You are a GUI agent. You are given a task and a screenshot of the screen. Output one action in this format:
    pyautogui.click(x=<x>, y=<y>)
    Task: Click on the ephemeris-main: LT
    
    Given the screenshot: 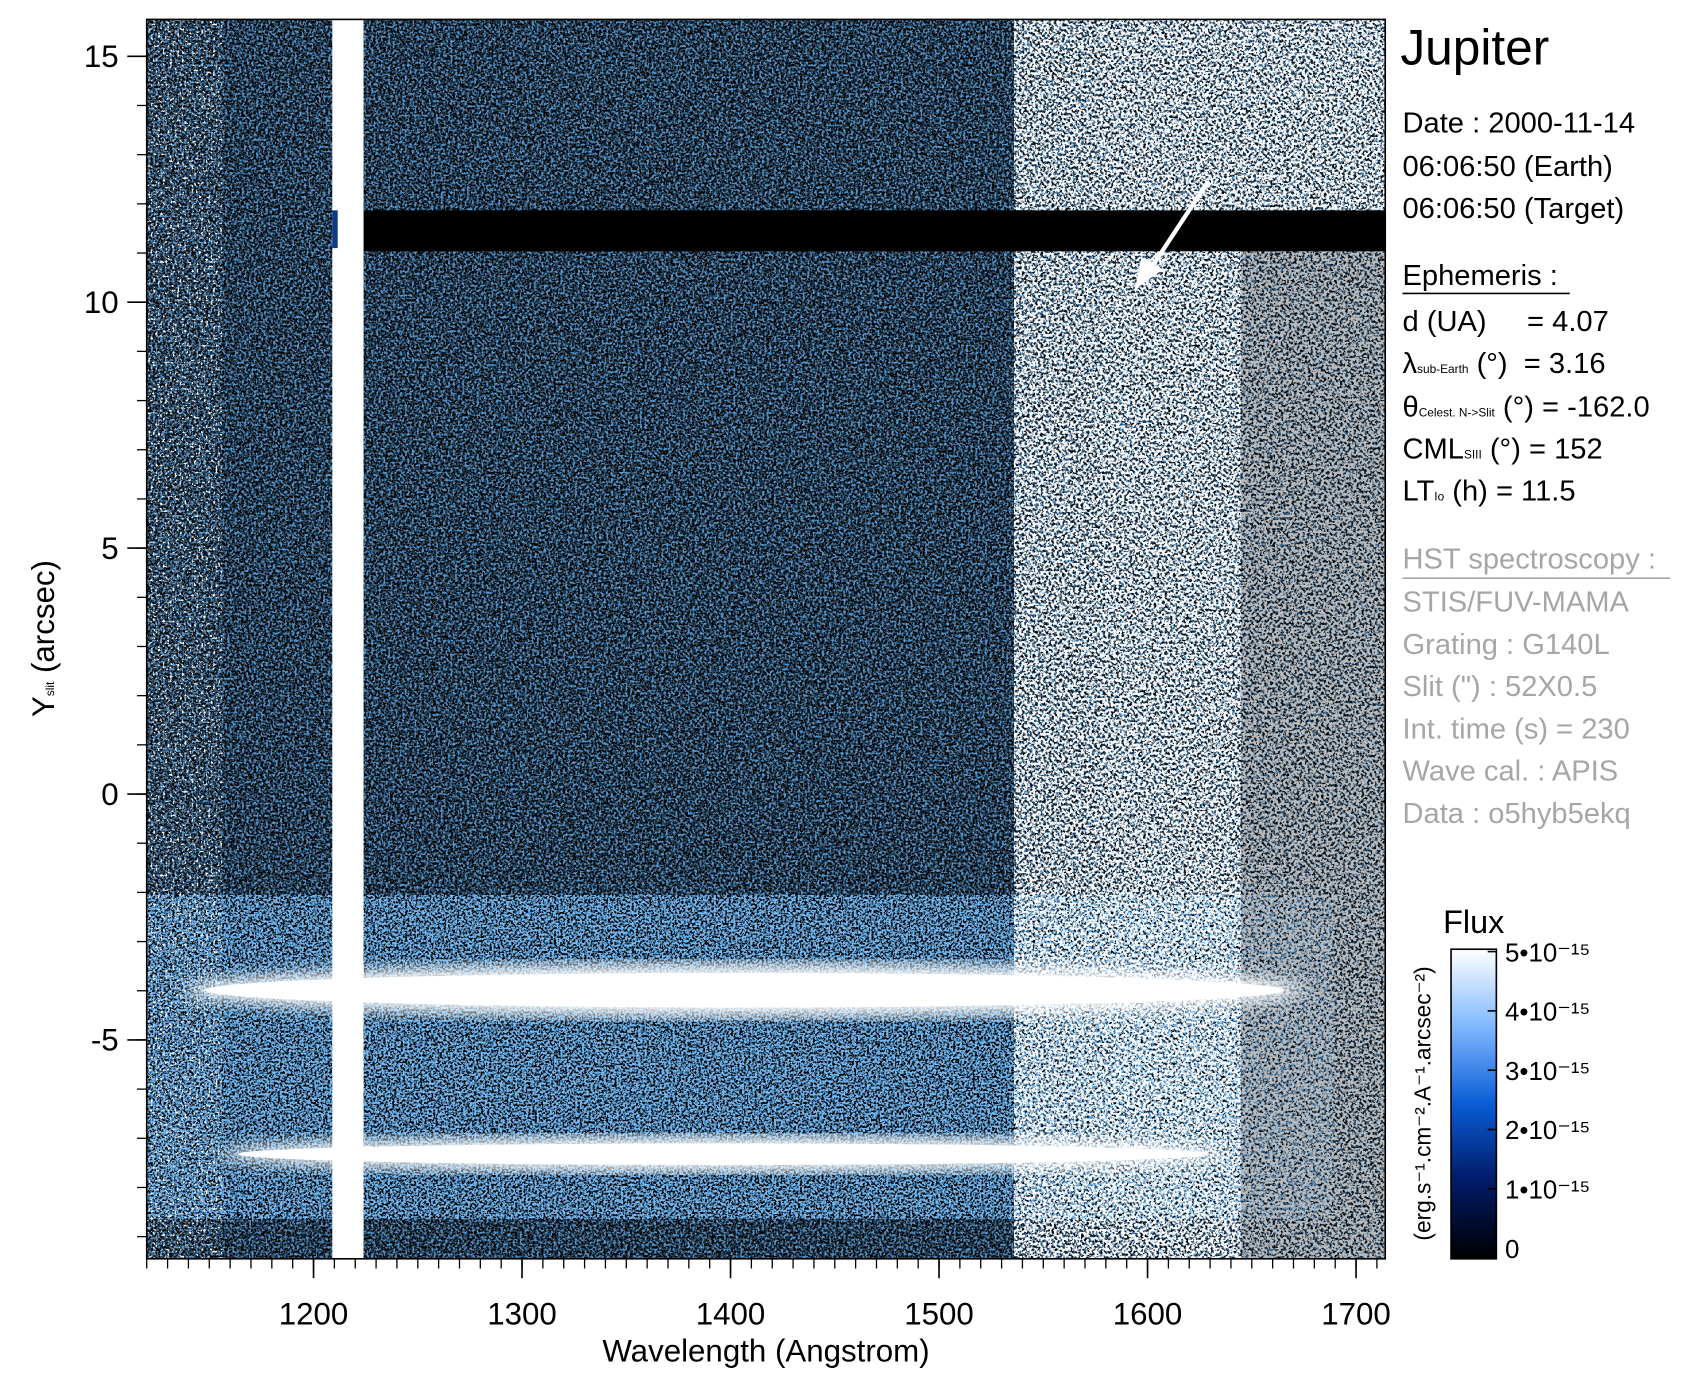 What is the action you would take?
    pyautogui.click(x=1419, y=492)
    